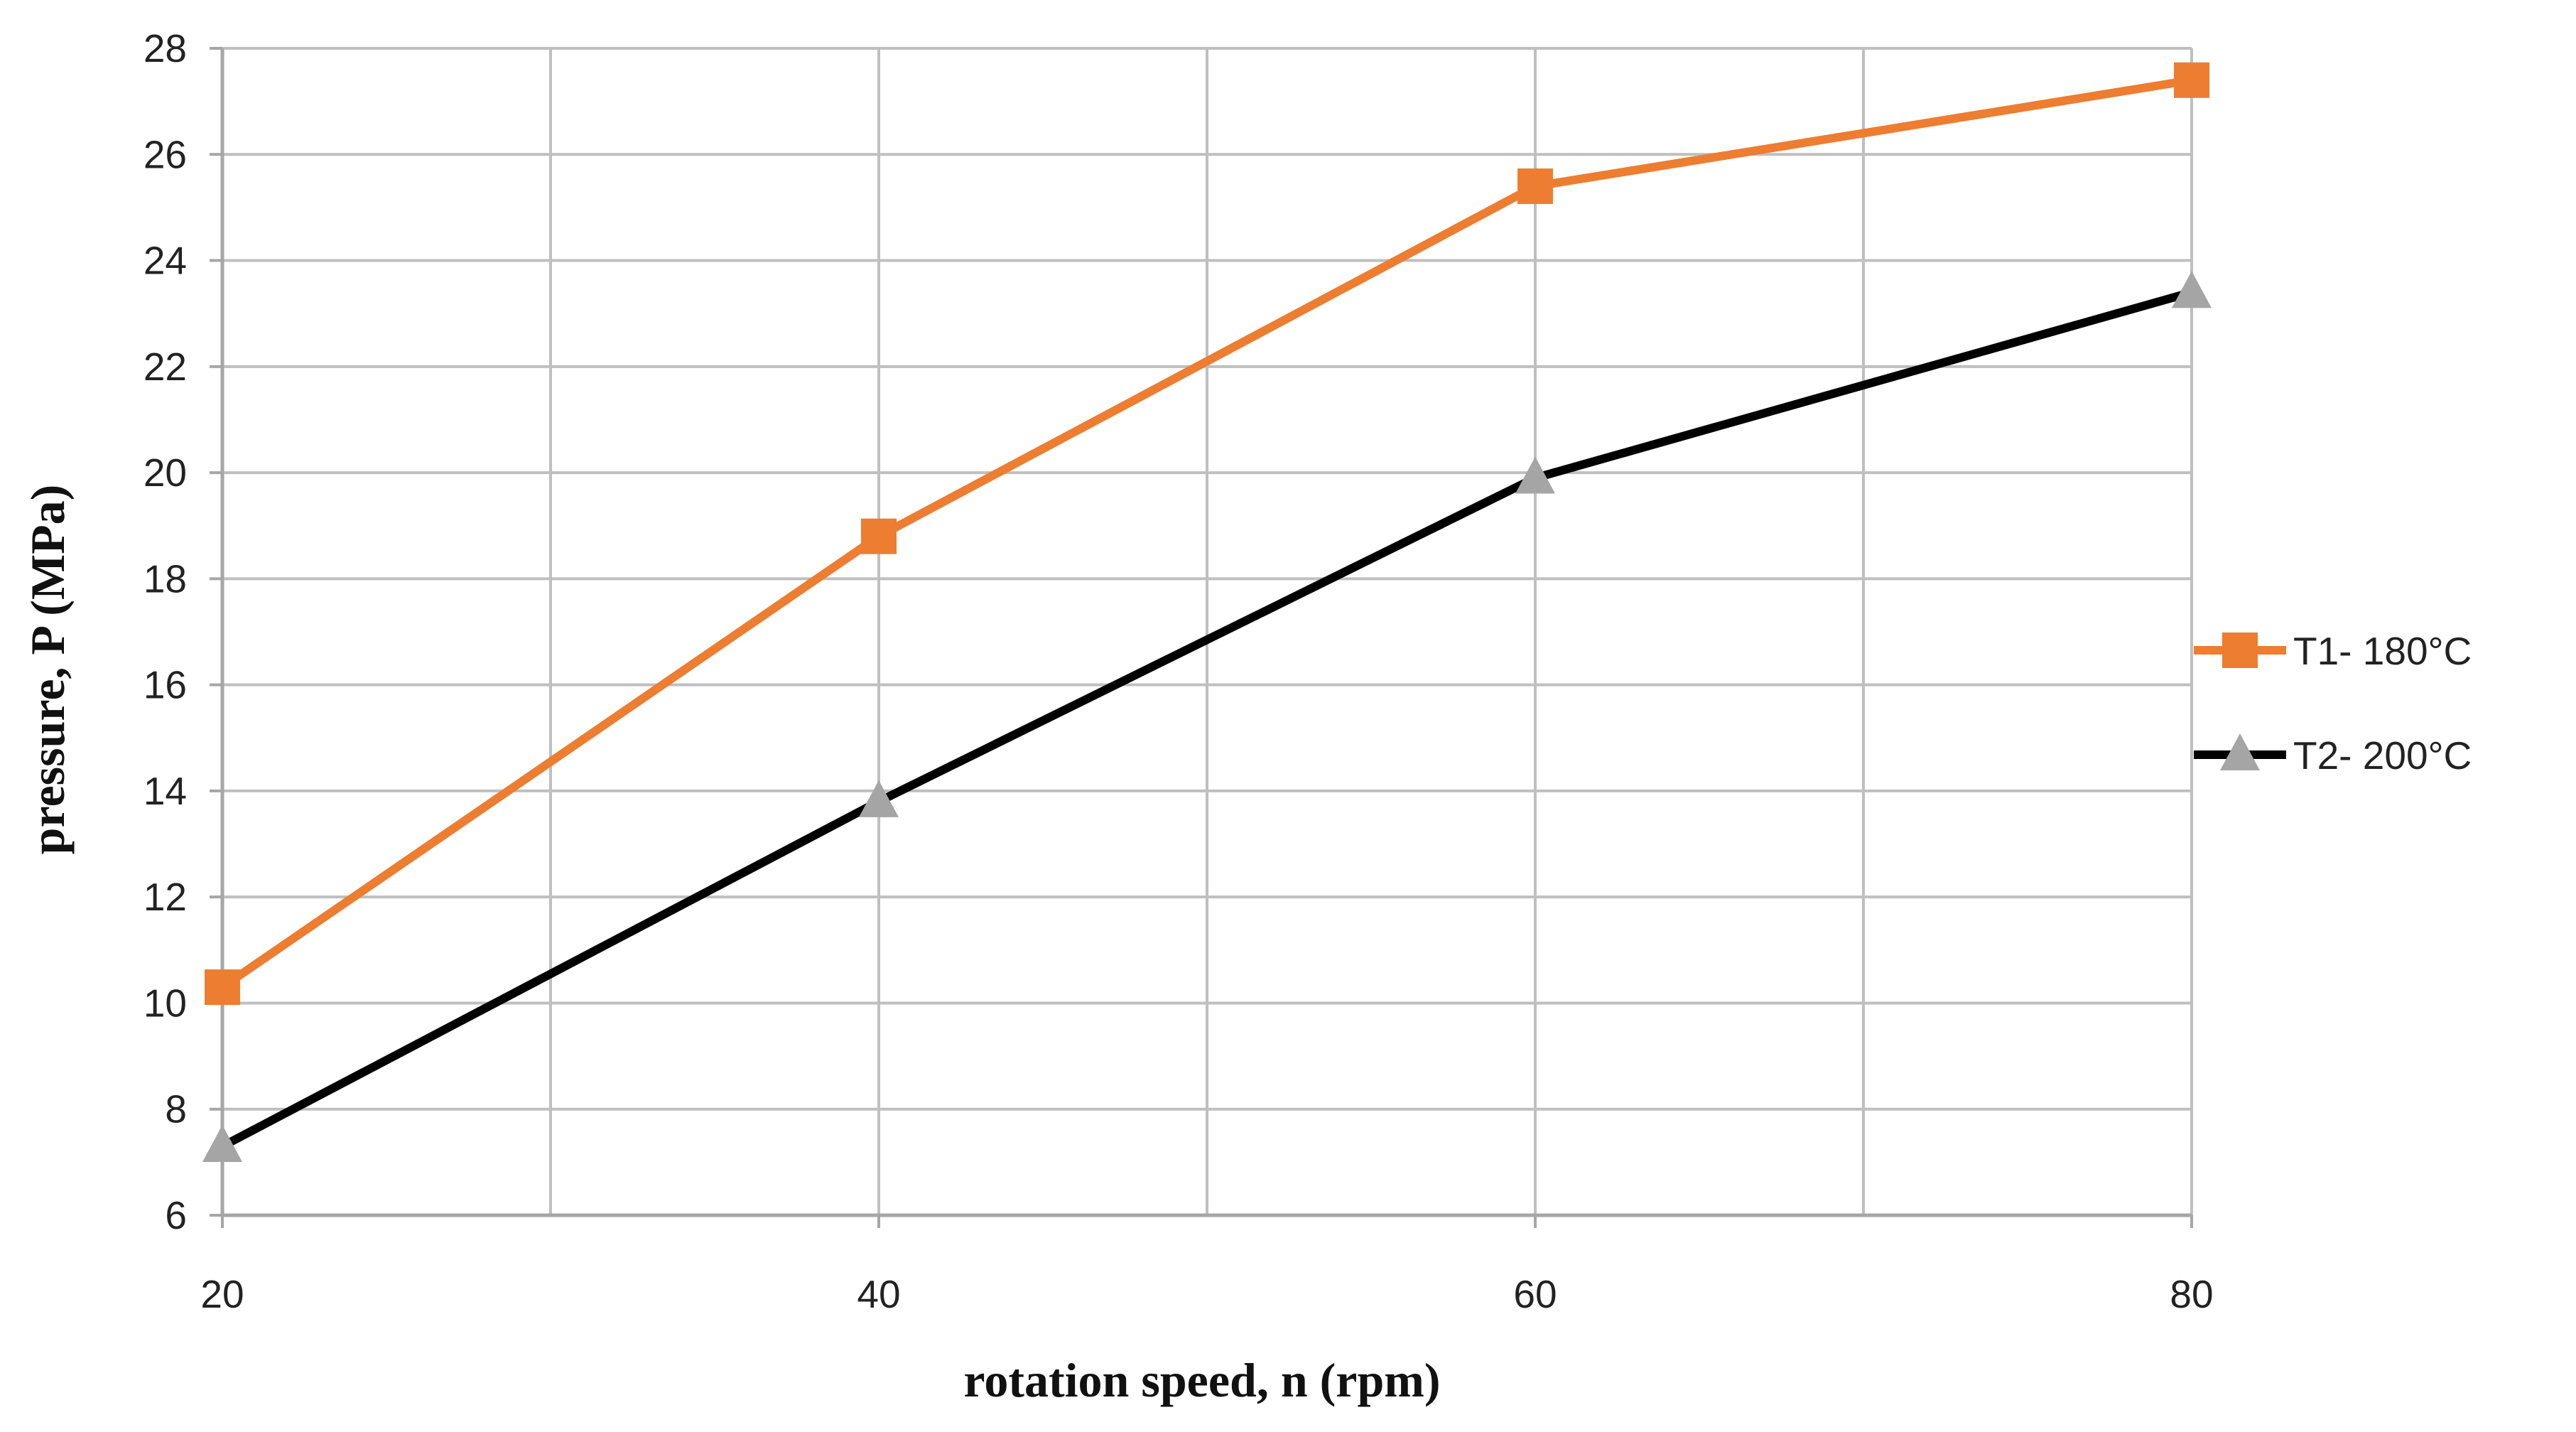  I want to click on y-tick-label: 26, so click(165, 154).